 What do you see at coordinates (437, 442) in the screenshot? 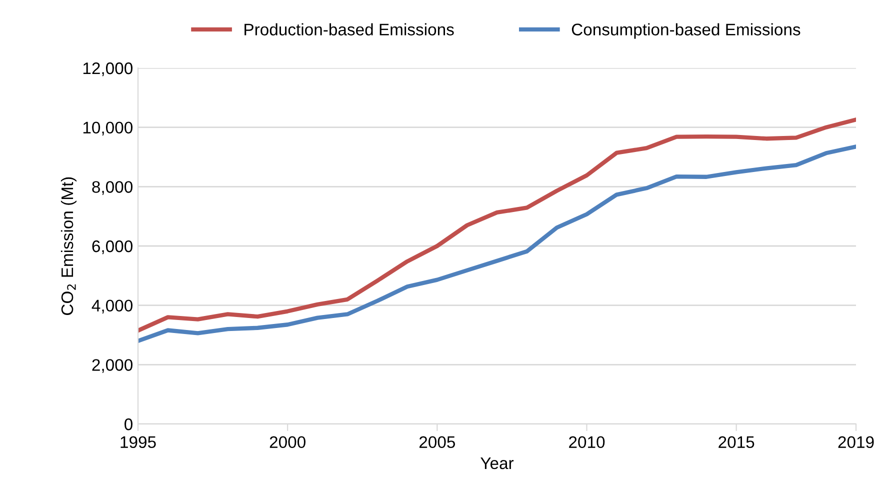
I see `x-tick-label: 2005` at bounding box center [437, 442].